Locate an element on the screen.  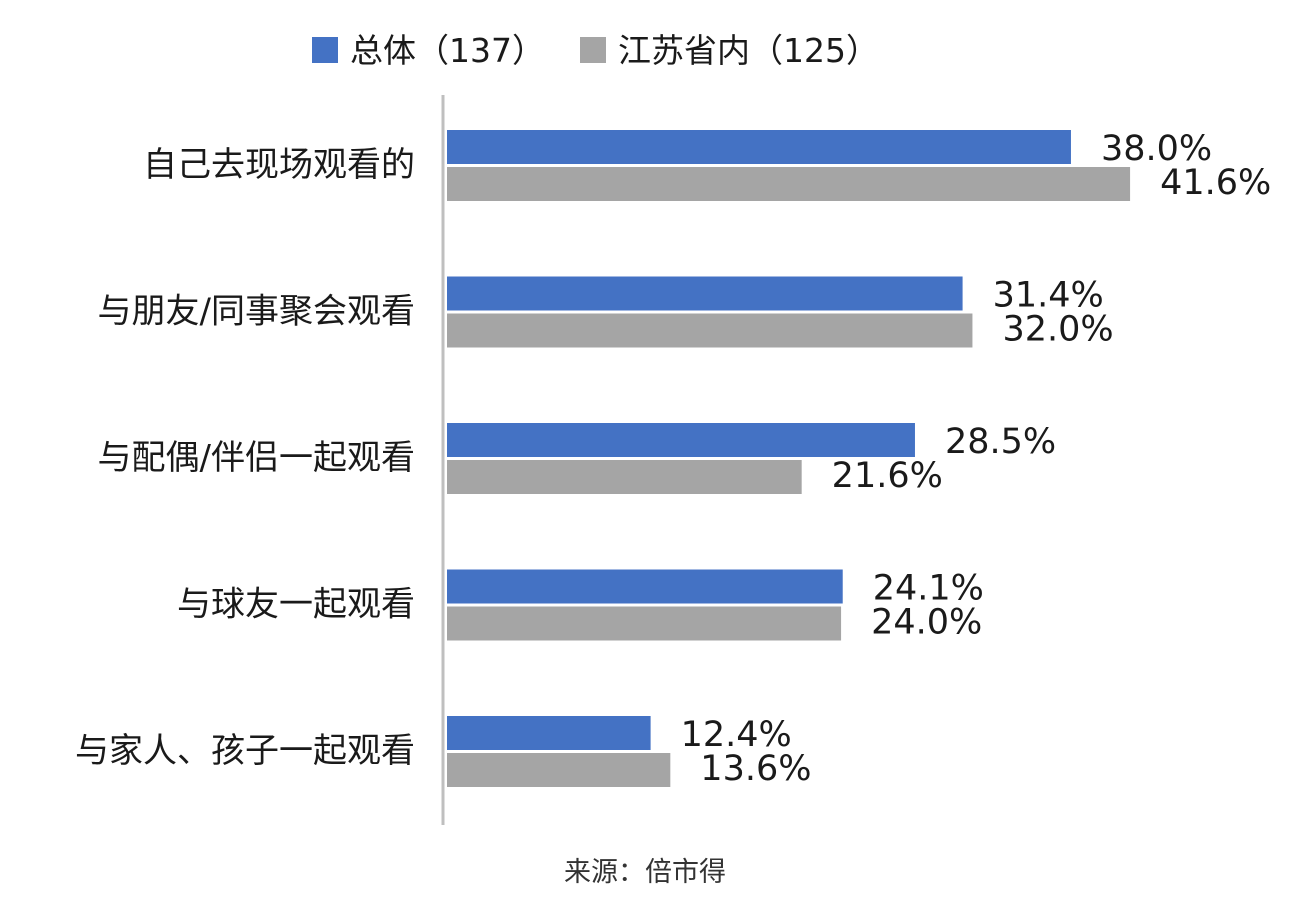
value-label-overall: 38.0% is located at coordinates (1156, 149).